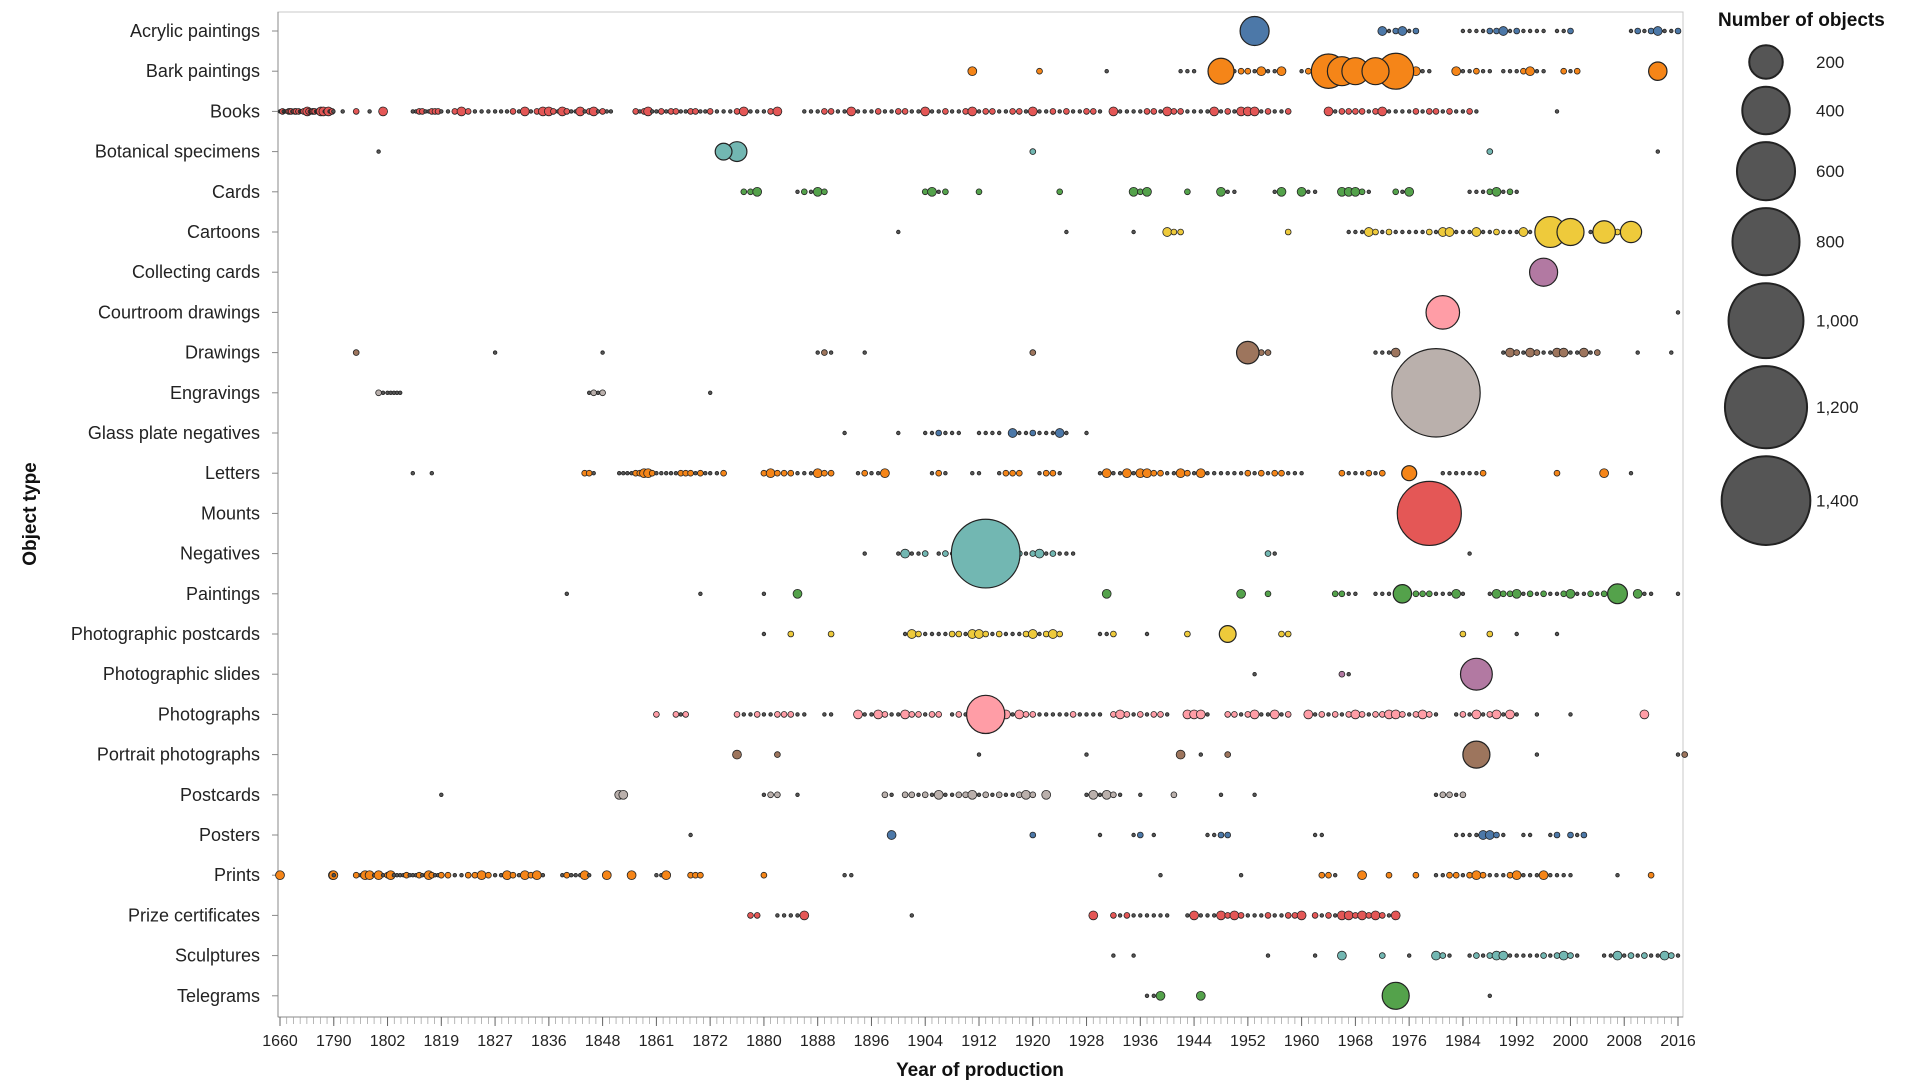 This screenshot has width=1914, height=1090. I want to click on y-tick-label: Courtroom drawings, so click(179, 312).